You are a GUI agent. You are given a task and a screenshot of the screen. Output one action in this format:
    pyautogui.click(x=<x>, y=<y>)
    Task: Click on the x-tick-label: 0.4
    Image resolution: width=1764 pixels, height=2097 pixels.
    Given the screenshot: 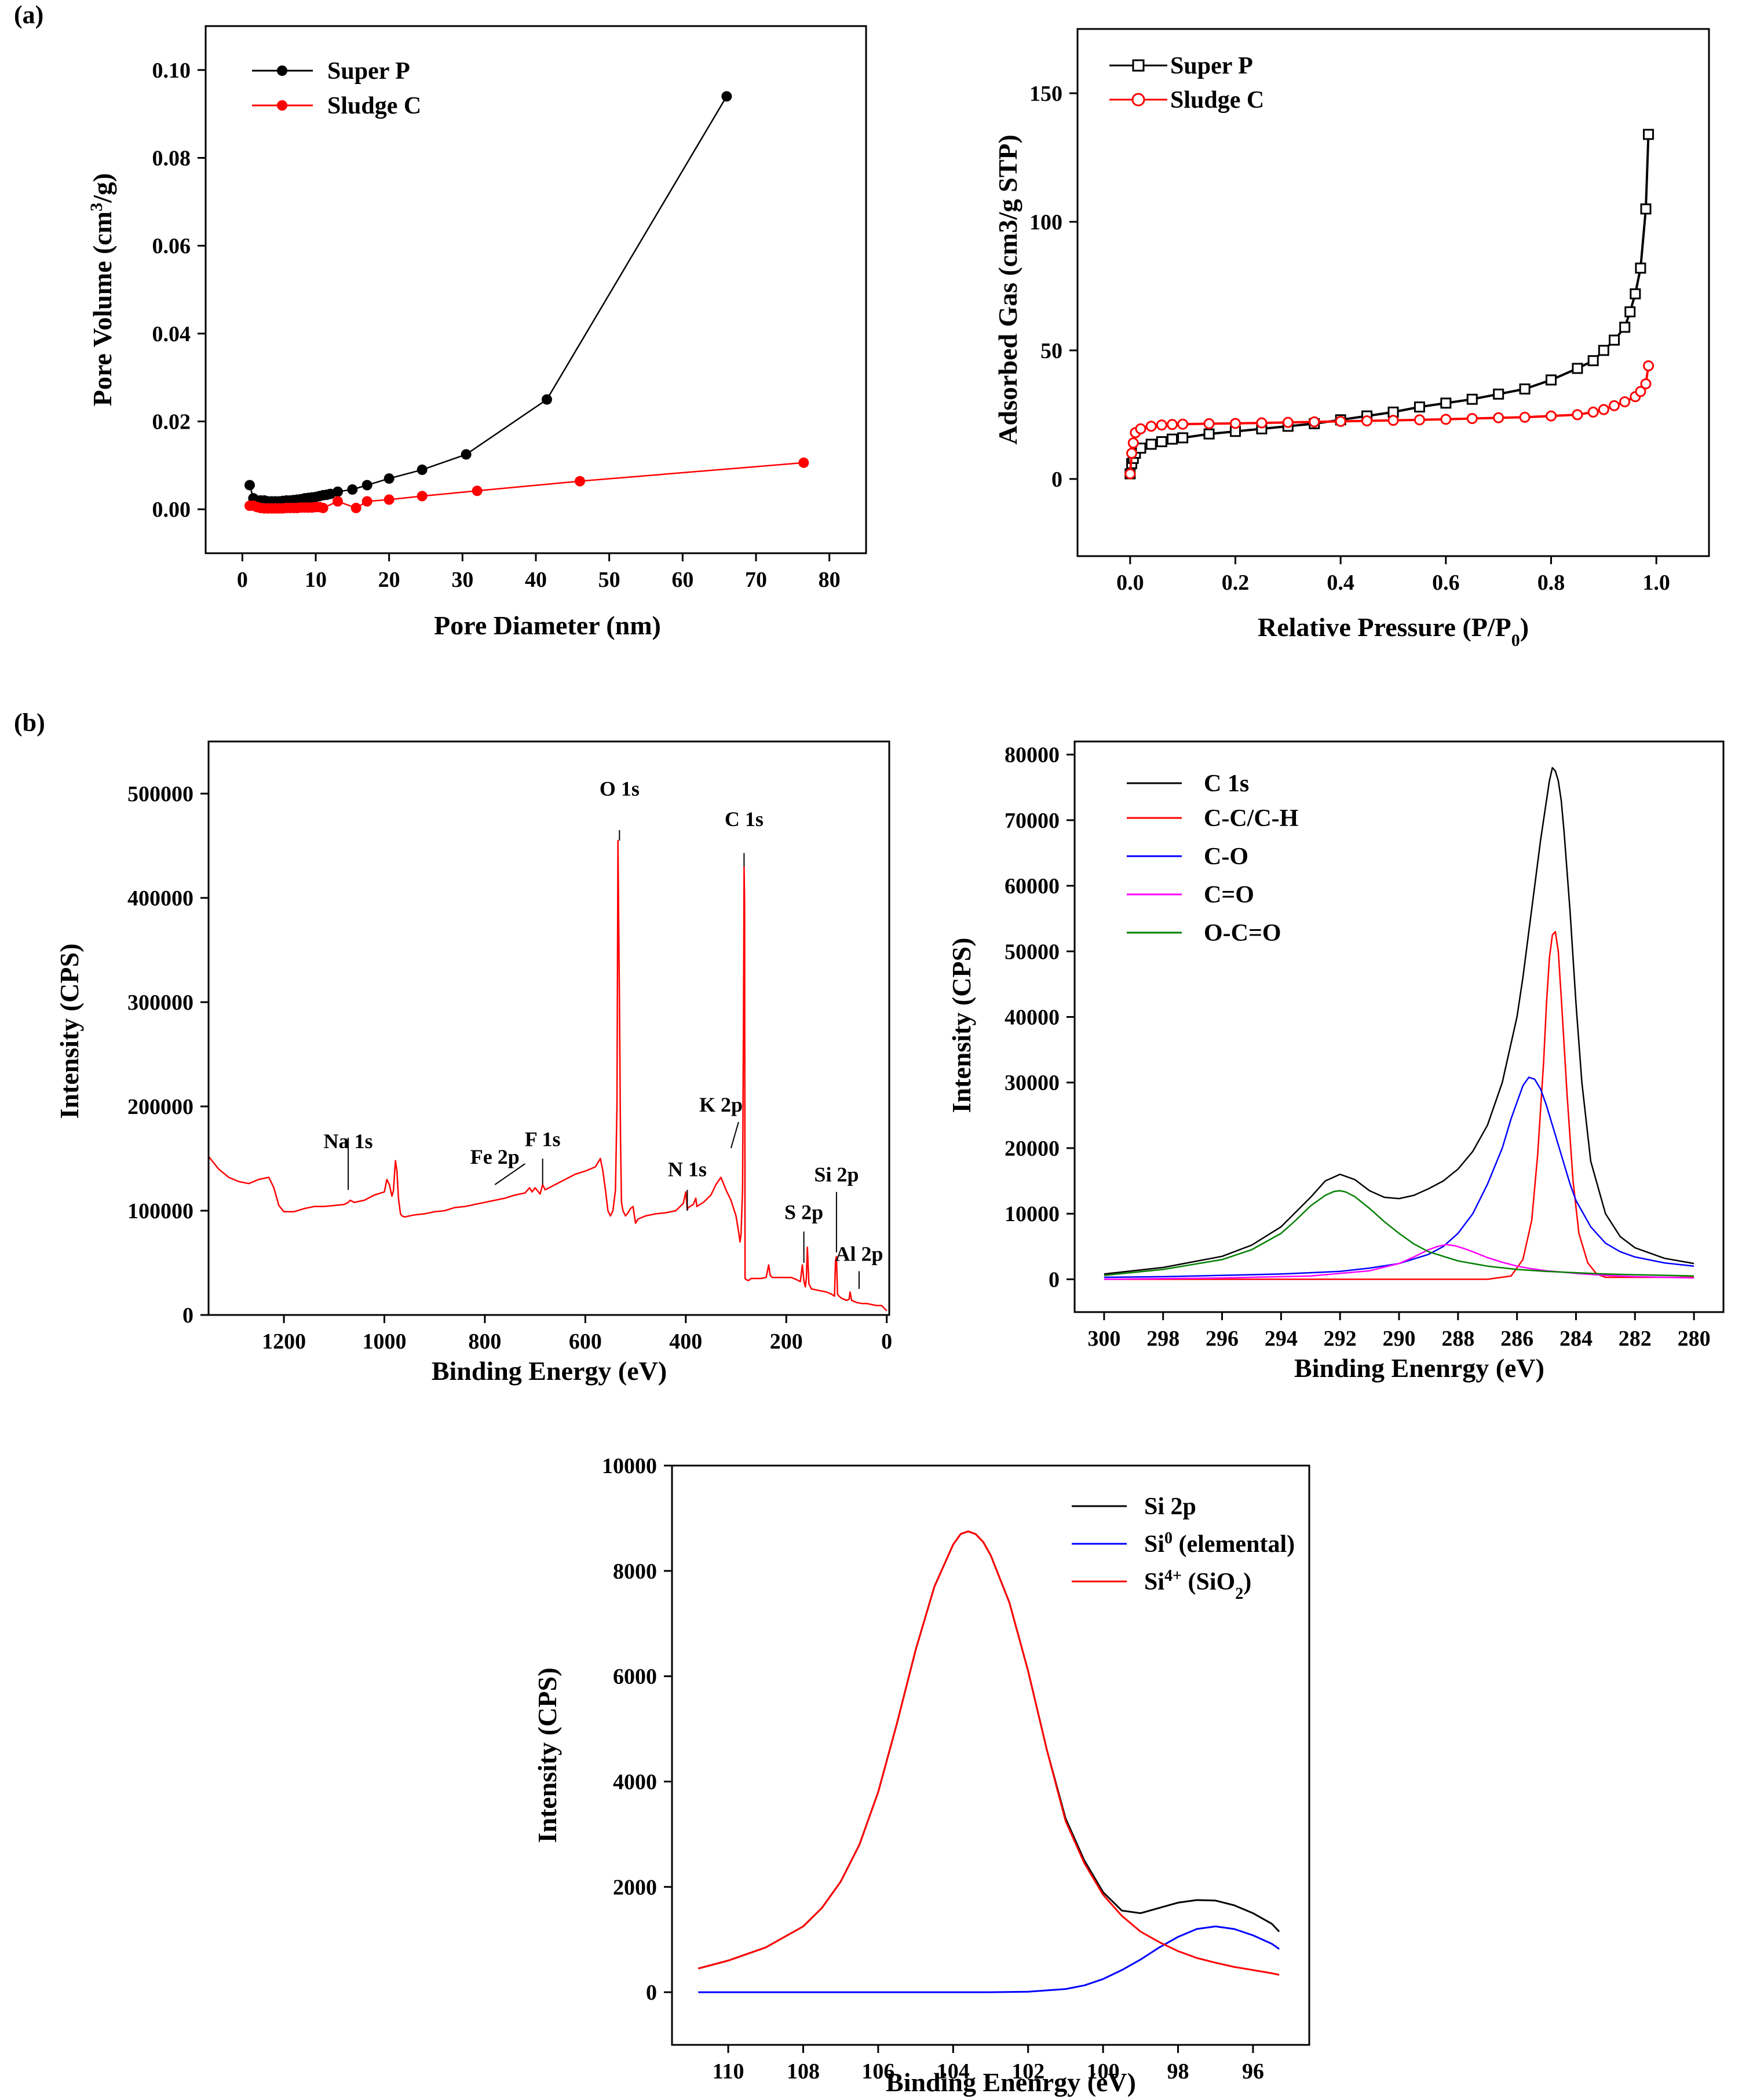 What is the action you would take?
    pyautogui.click(x=1341, y=583)
    